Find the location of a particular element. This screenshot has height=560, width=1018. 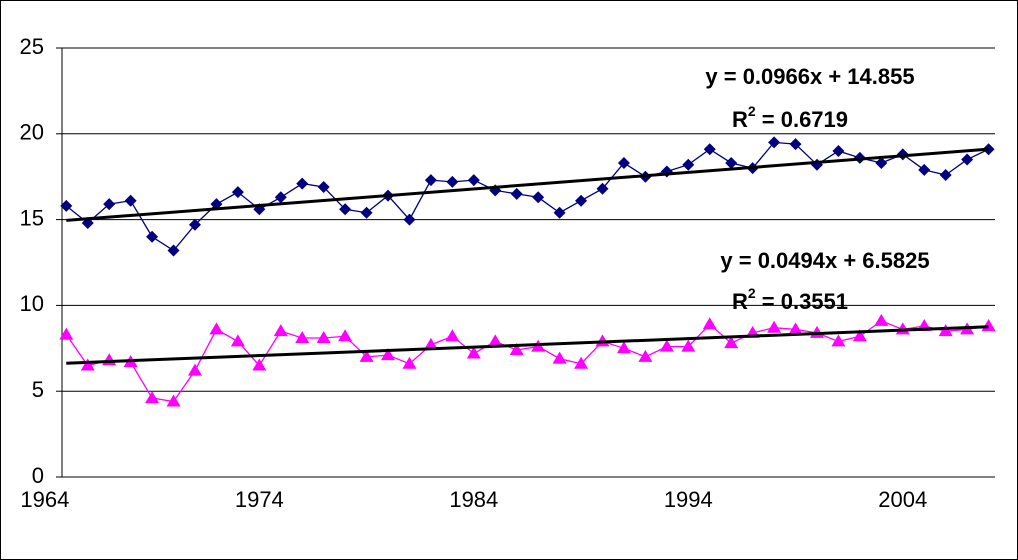

r2-value: = 0.3551 is located at coordinates (802, 301).